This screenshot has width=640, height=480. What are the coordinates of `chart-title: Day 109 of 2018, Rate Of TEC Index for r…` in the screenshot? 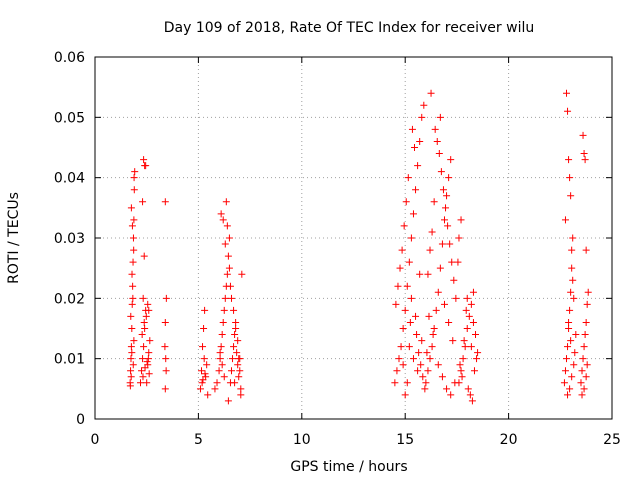 It's located at (349, 28).